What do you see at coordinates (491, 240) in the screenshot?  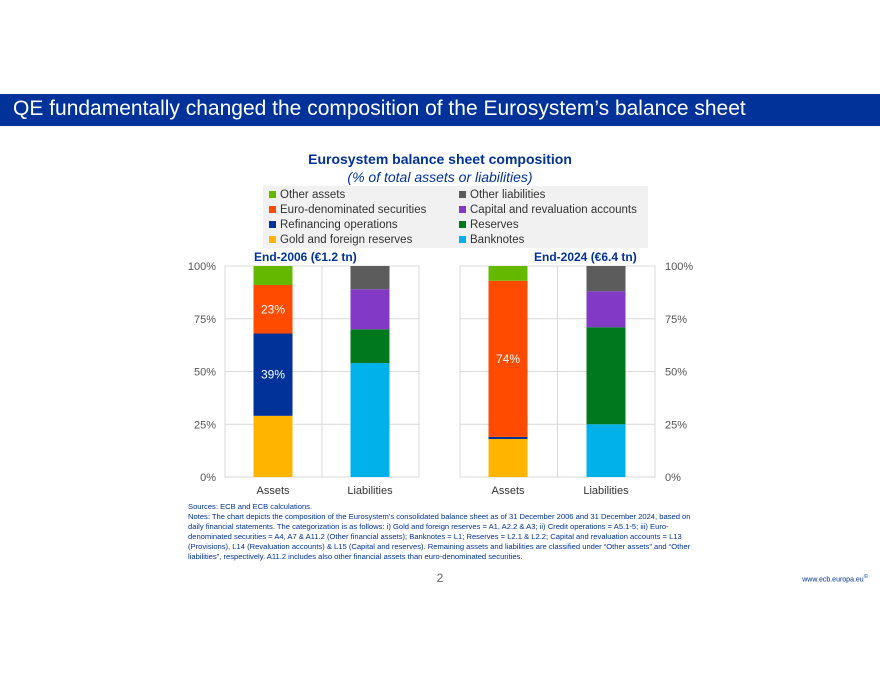 I see `legend-item-banknotes: Banknotes` at bounding box center [491, 240].